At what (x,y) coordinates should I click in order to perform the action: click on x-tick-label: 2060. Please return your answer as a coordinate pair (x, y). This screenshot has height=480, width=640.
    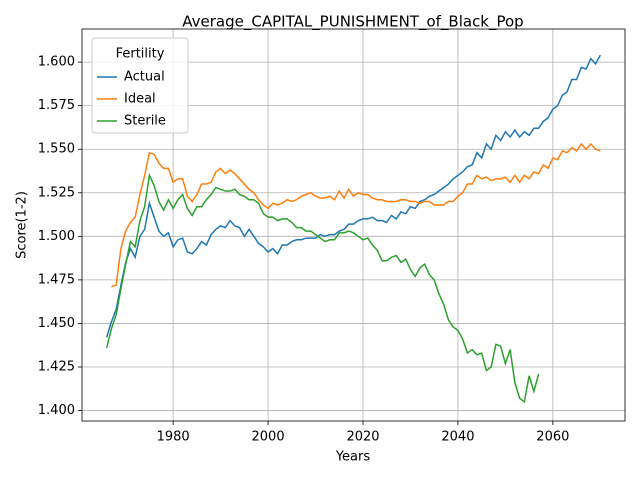
    Looking at the image, I should click on (552, 437).